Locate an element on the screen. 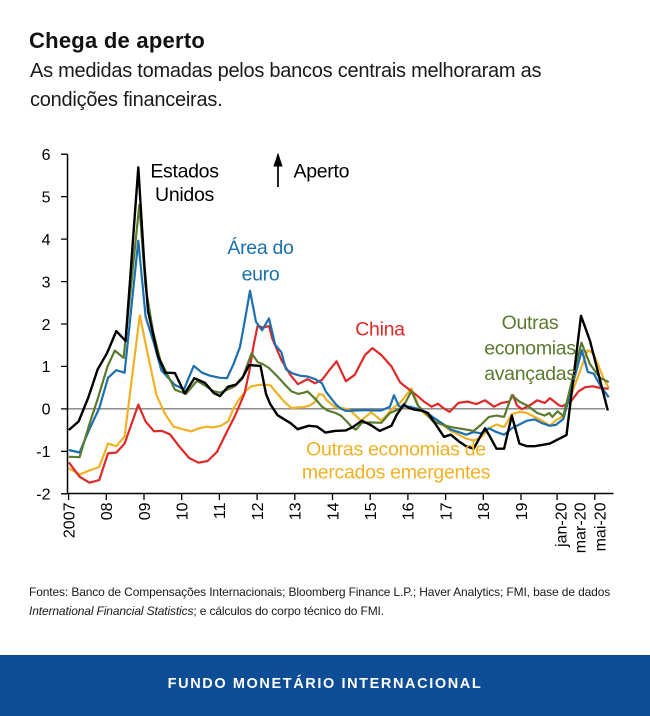 The height and width of the screenshot is (716, 650). svg-text: Unidos is located at coordinates (184, 195).